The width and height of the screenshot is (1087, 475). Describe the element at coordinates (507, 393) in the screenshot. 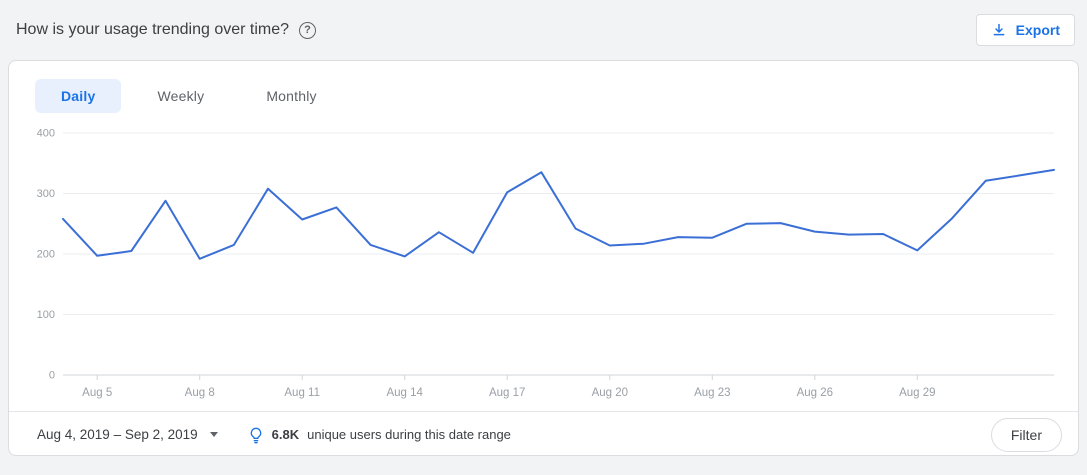

I see `svg-text: Aug 17` at that location.